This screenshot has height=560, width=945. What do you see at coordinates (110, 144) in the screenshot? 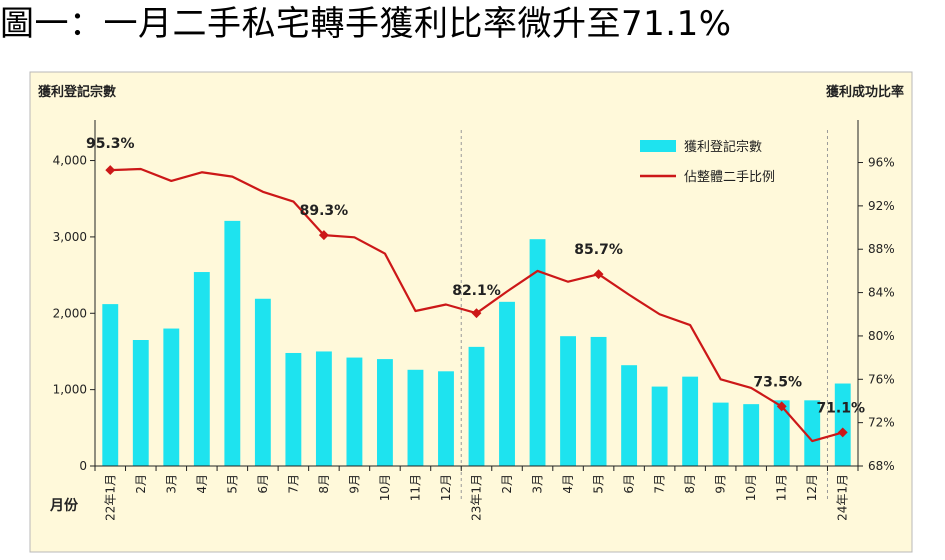
I see `data-label: 95.3%` at bounding box center [110, 144].